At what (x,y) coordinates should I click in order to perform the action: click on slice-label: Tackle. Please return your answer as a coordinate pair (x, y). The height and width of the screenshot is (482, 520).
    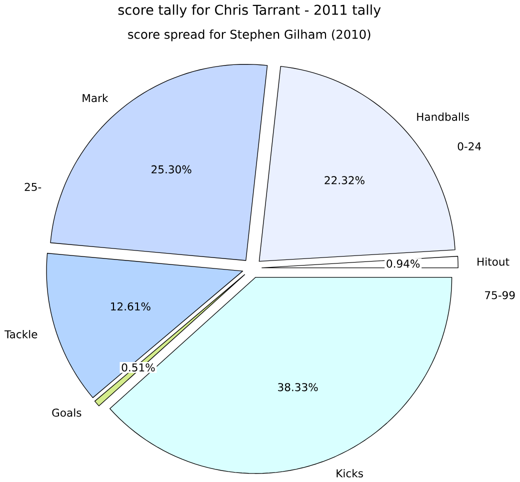
    Looking at the image, I should click on (21, 334).